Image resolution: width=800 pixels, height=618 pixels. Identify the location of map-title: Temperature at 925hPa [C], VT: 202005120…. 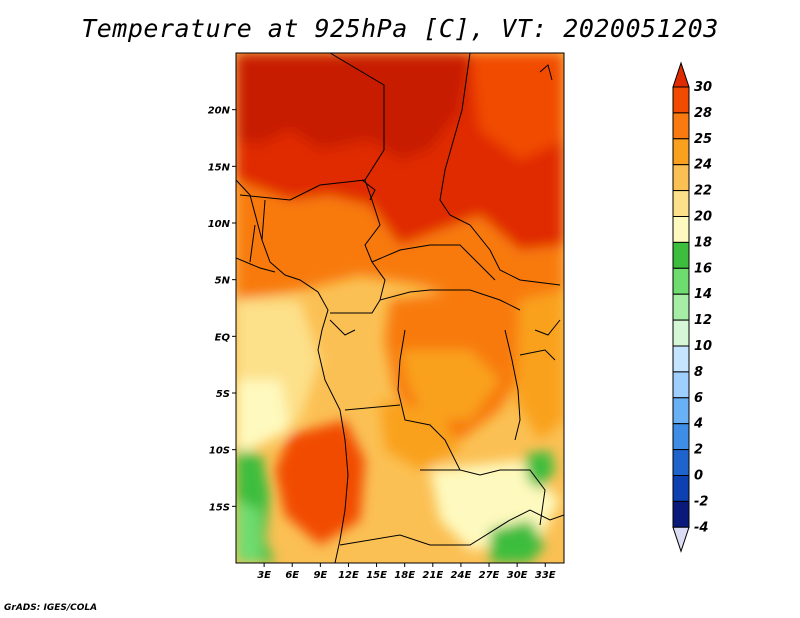
(400, 28).